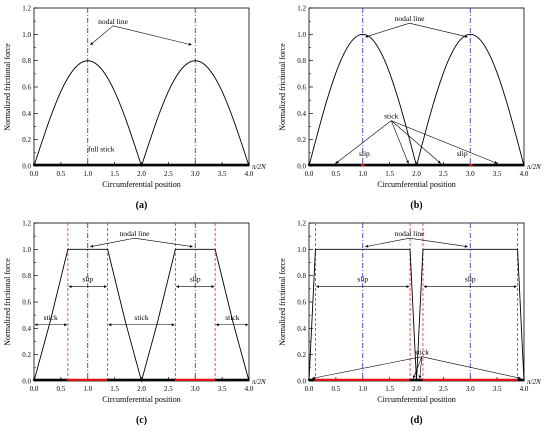  What do you see at coordinates (142, 205) in the screenshot?
I see `panel-label: (a)` at bounding box center [142, 205].